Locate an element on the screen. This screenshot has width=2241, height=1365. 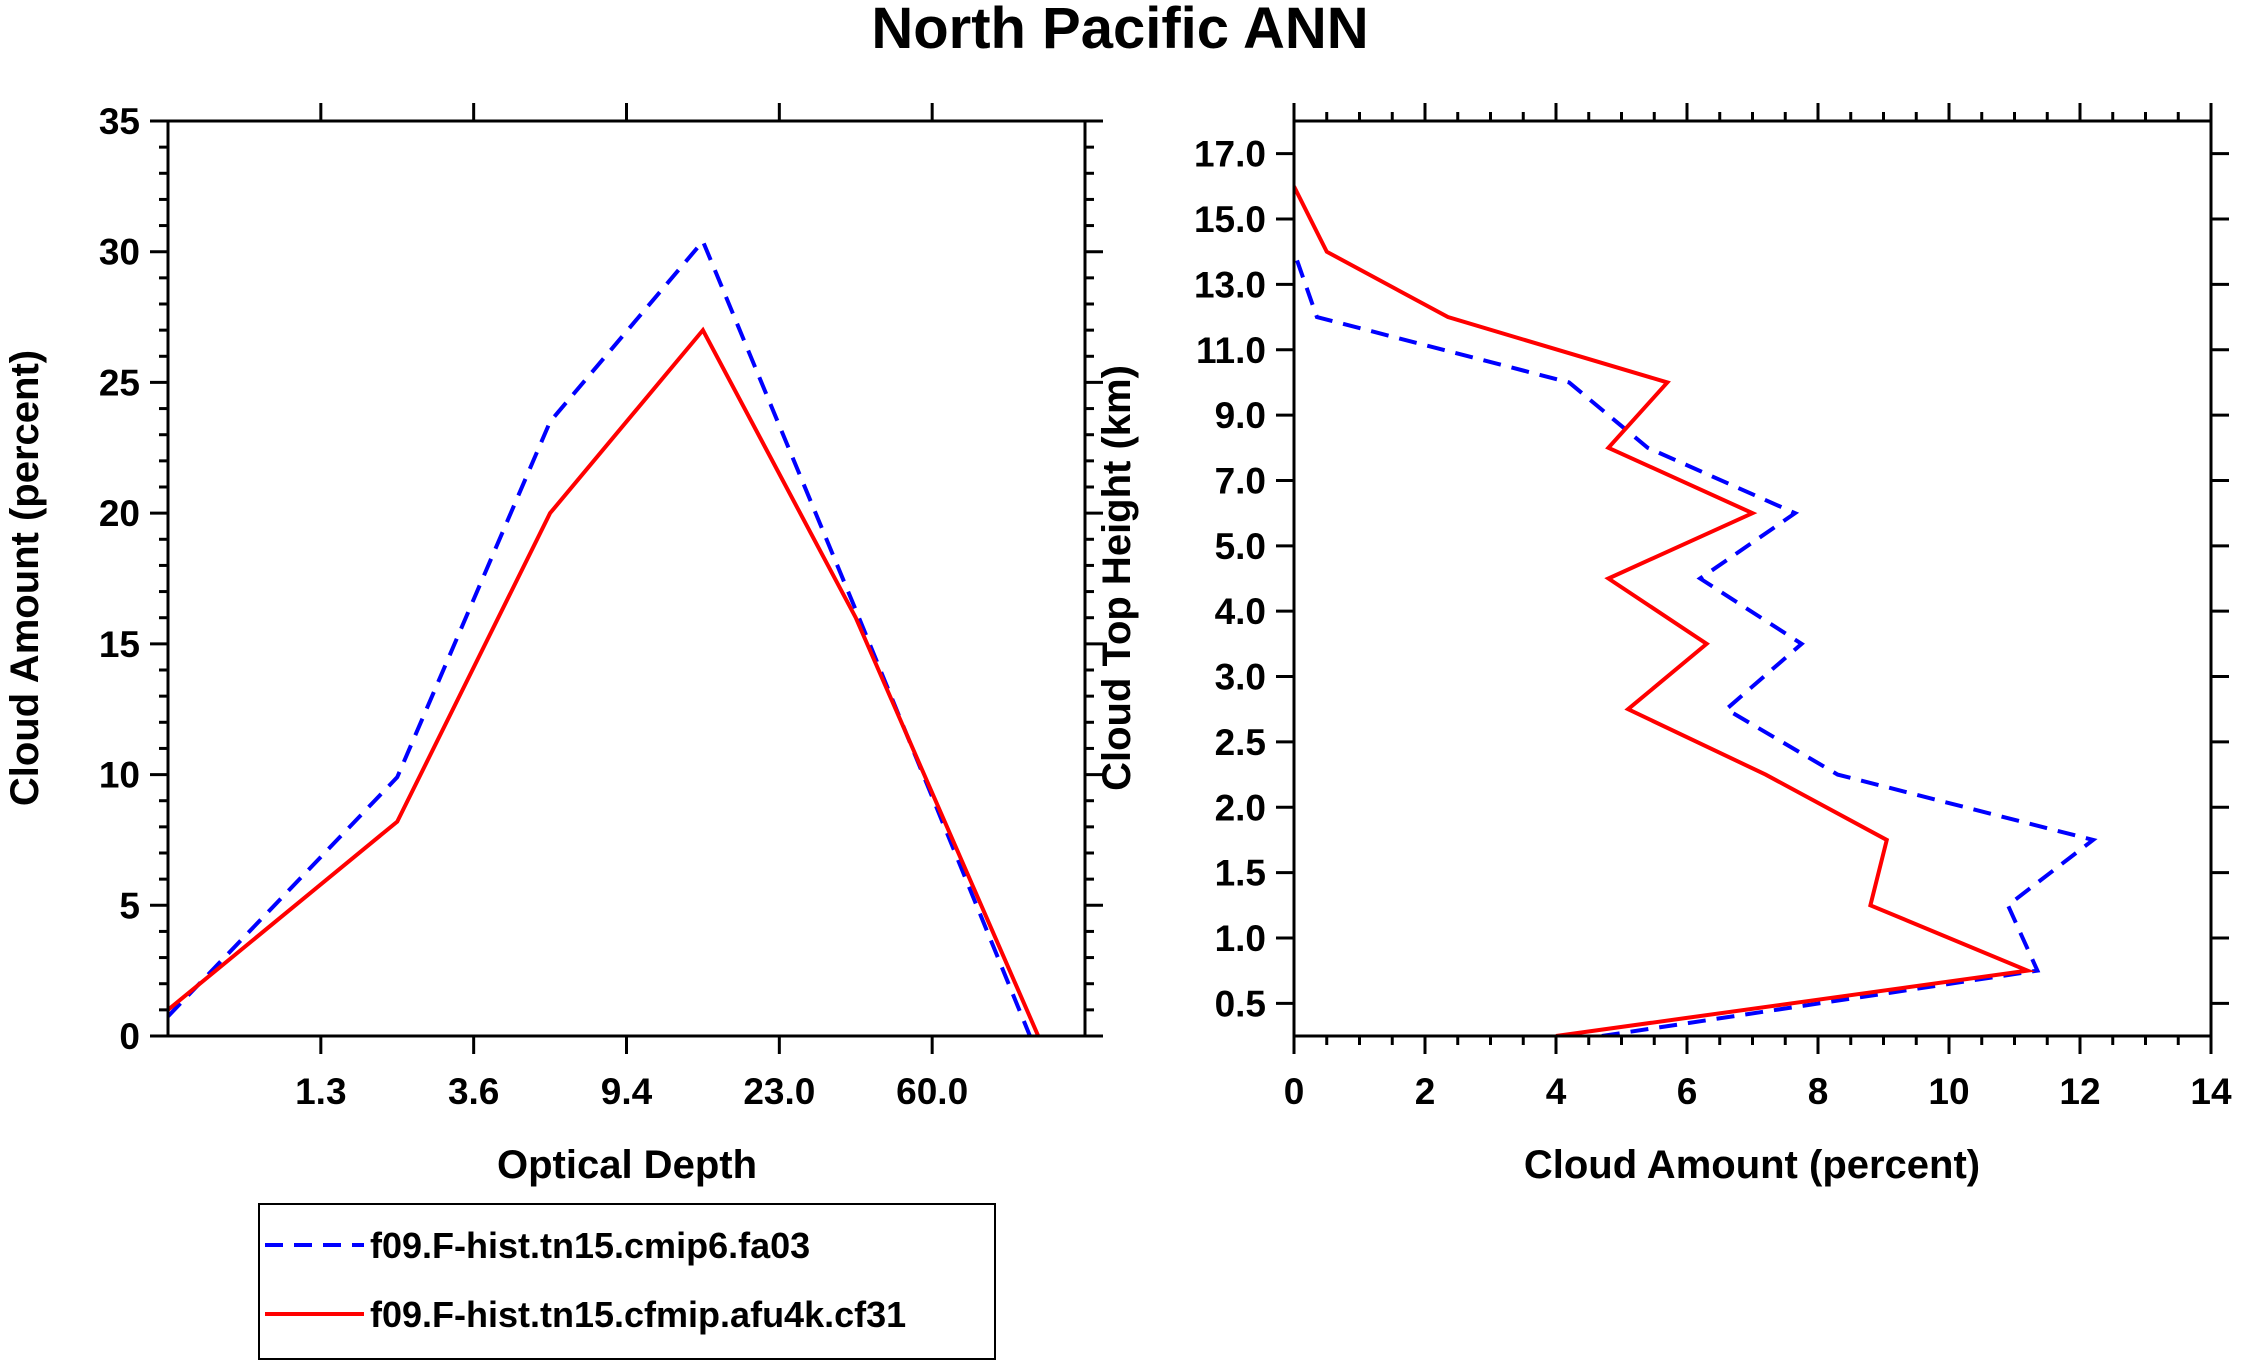
right-y-tick-label: 0.5 is located at coordinates (1240, 1003).